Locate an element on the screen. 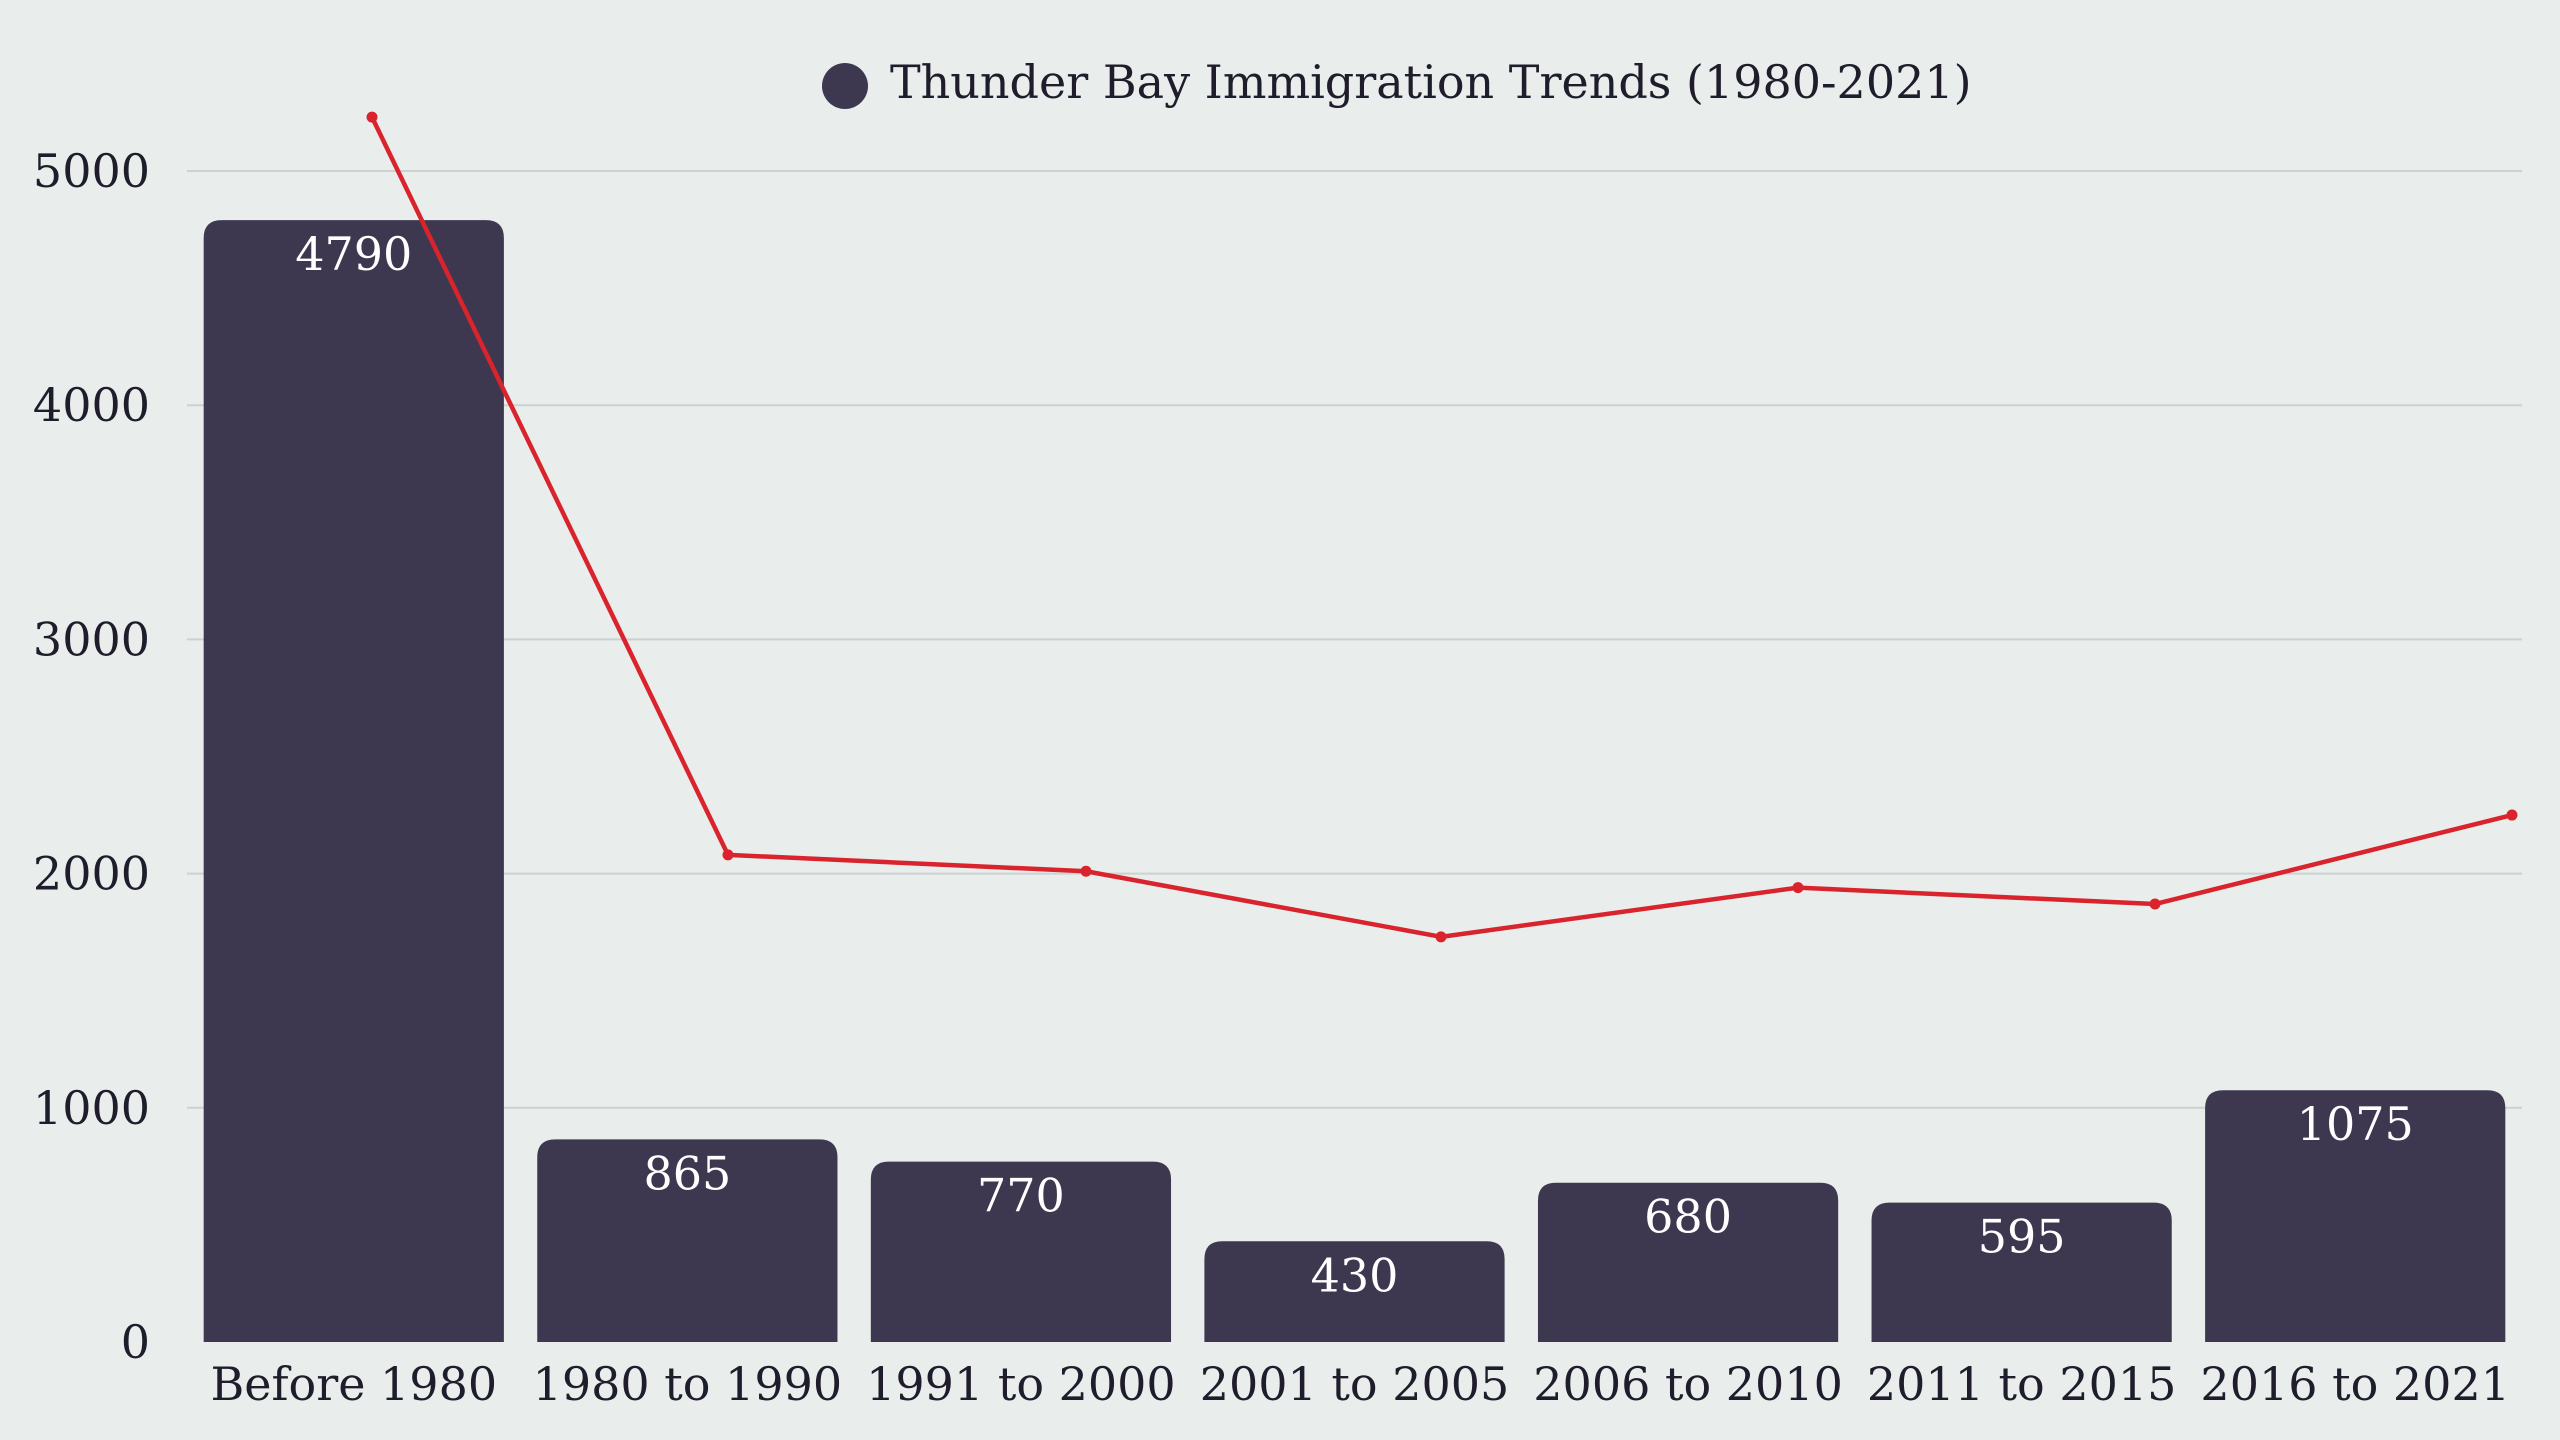  x-tick-label: 2016 to 2021 is located at coordinates (2355, 1384).